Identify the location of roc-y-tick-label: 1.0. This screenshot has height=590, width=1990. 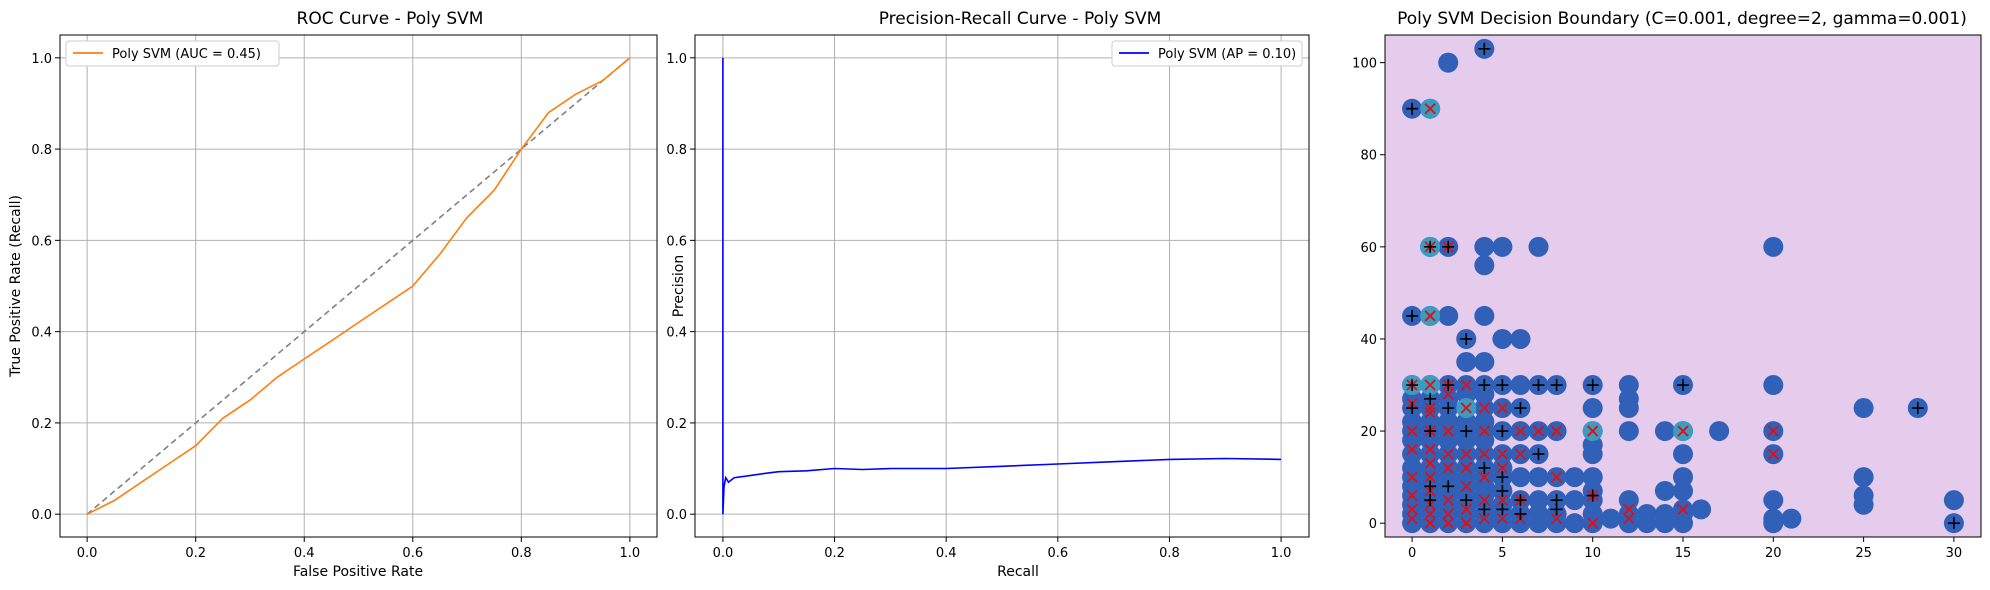
(41, 59).